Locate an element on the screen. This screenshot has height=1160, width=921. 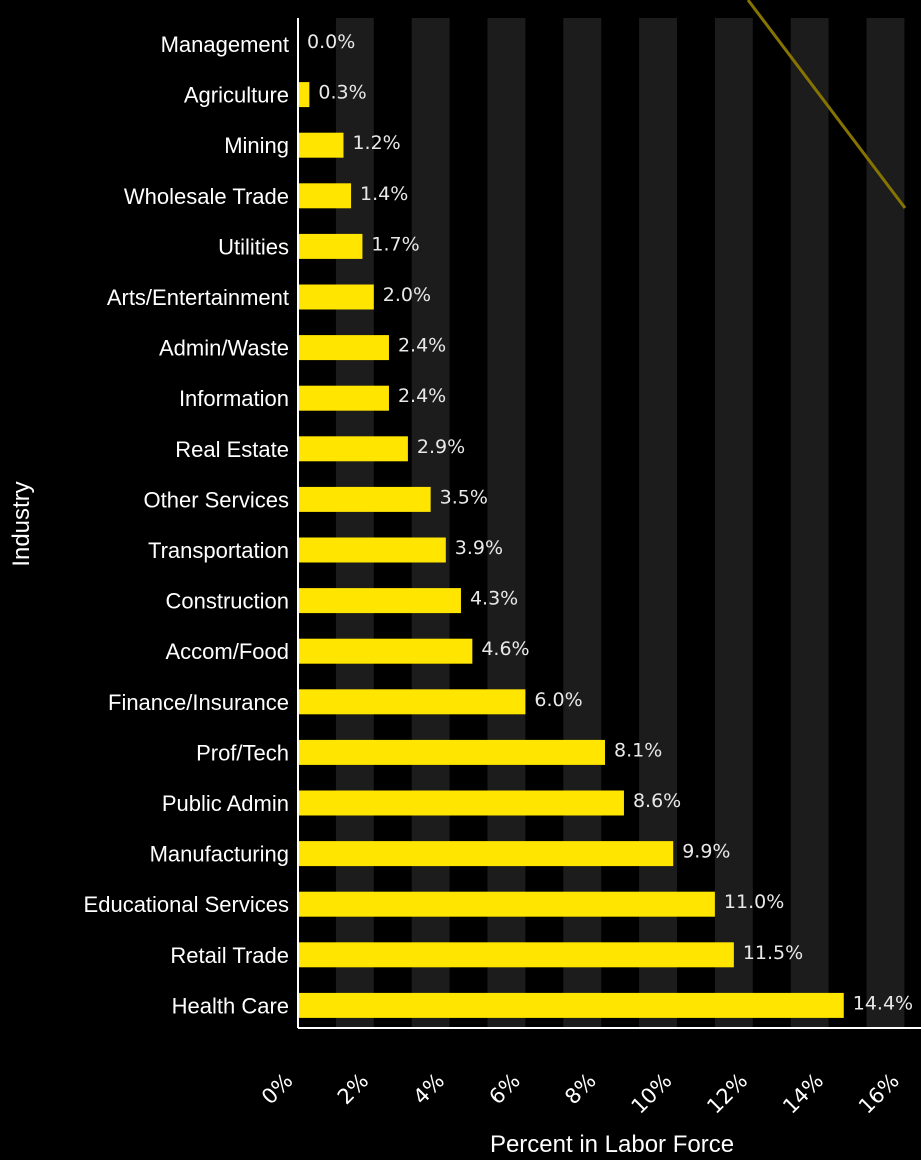
value-label: 3.9% is located at coordinates (479, 548).